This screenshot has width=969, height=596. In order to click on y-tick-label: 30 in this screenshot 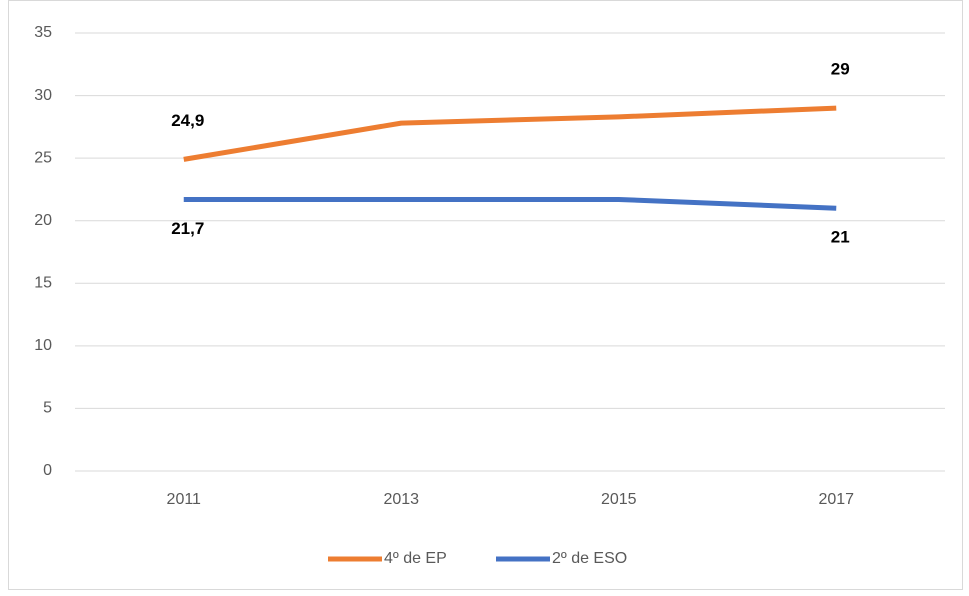, I will do `click(43, 95)`.